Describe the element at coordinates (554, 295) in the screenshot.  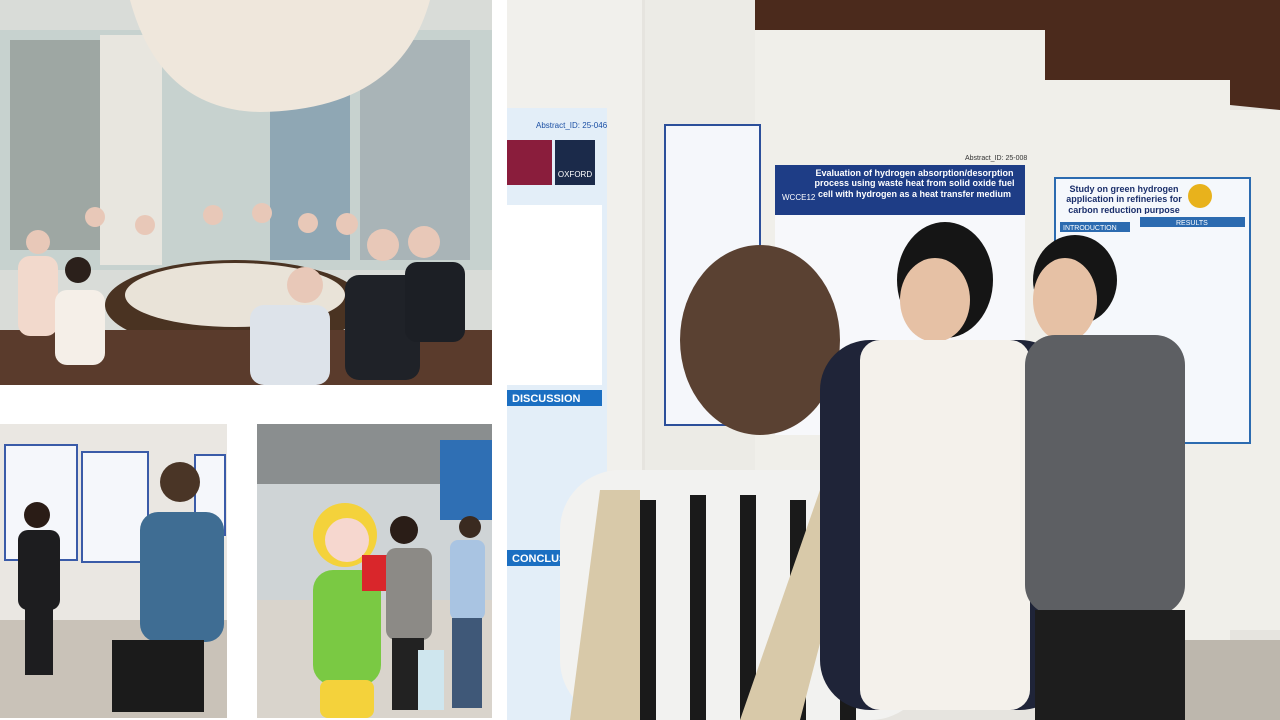
I see `poster-figure` at that location.